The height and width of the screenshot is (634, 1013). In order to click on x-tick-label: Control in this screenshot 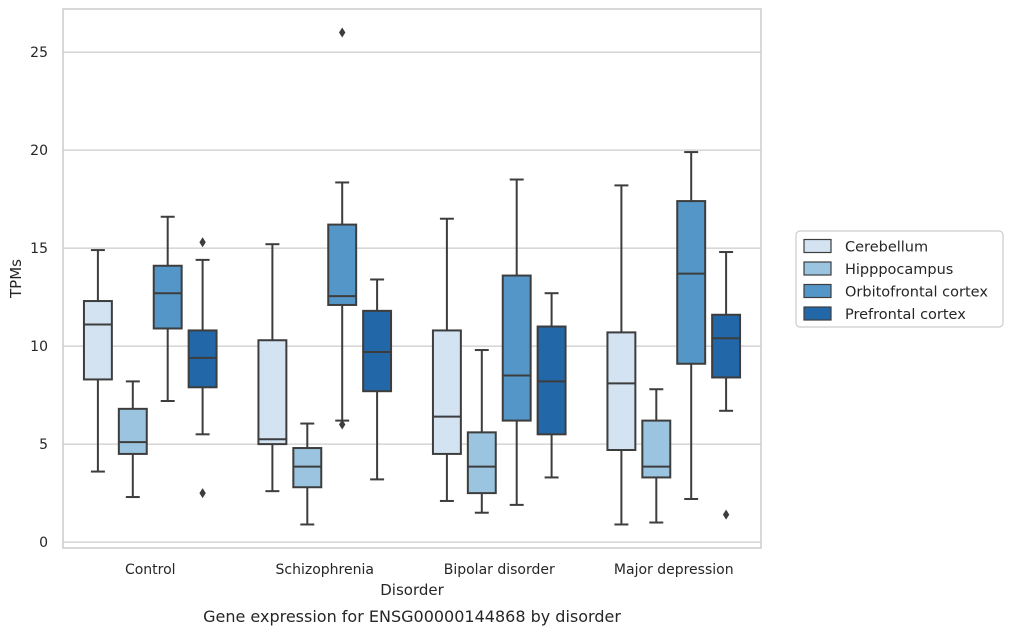, I will do `click(150, 570)`.